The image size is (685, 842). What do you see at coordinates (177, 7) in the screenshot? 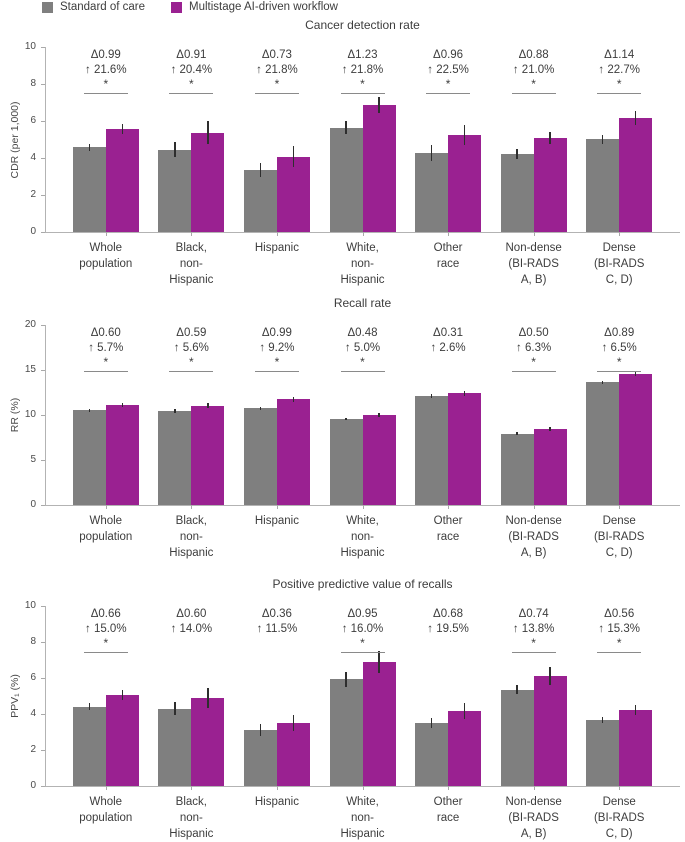
I see `legend-swatch-ai-workflow` at bounding box center [177, 7].